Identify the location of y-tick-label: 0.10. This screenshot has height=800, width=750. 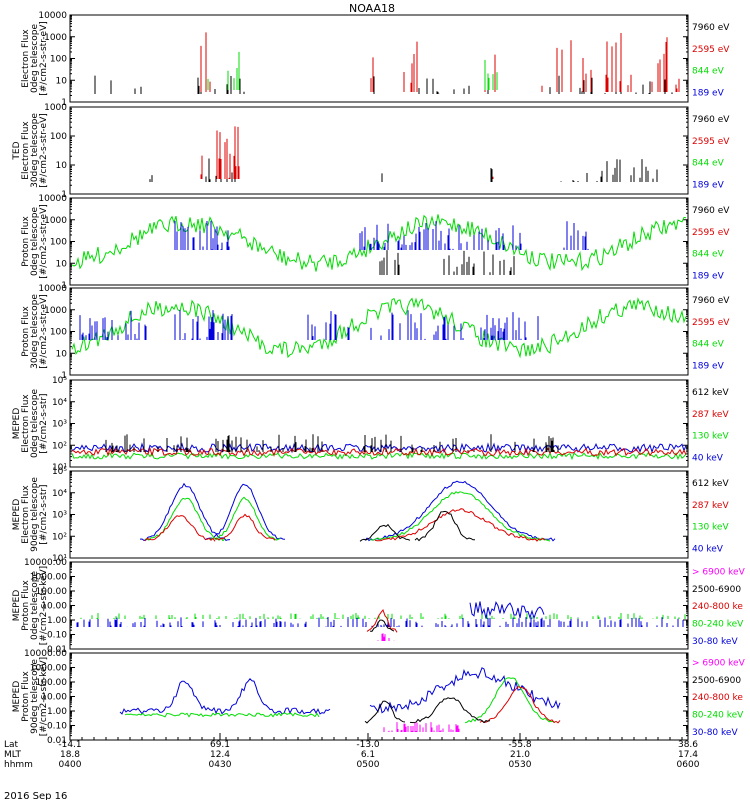
(57, 727).